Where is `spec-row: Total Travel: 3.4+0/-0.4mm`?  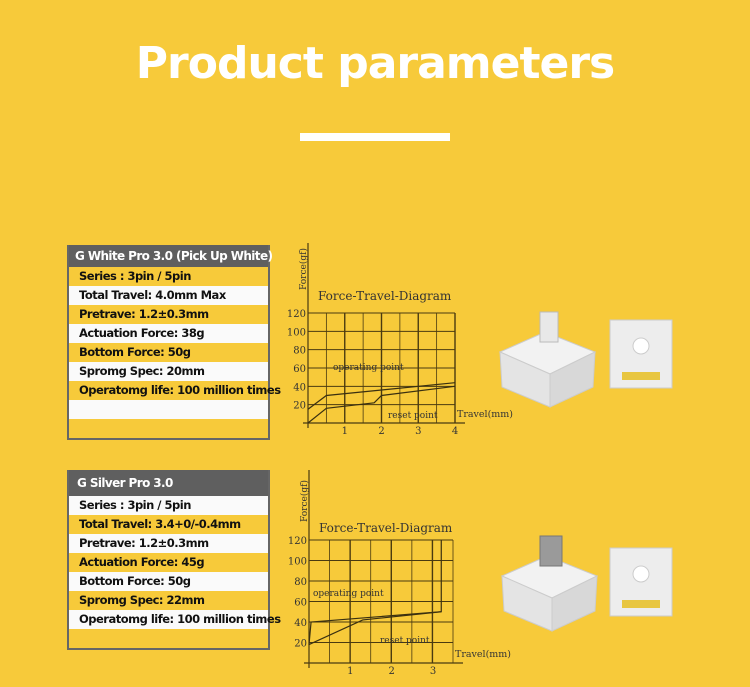
spec-row: Total Travel: 3.4+0/-0.4mm is located at coordinates (168, 524).